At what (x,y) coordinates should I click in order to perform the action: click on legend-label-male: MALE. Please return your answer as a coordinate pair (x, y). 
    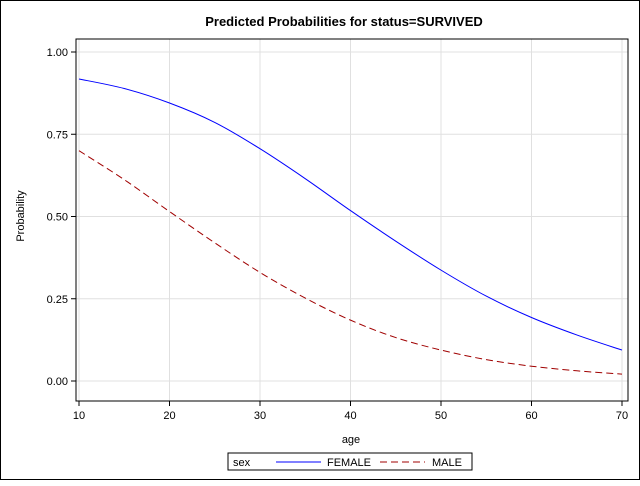
    Looking at the image, I should click on (447, 463).